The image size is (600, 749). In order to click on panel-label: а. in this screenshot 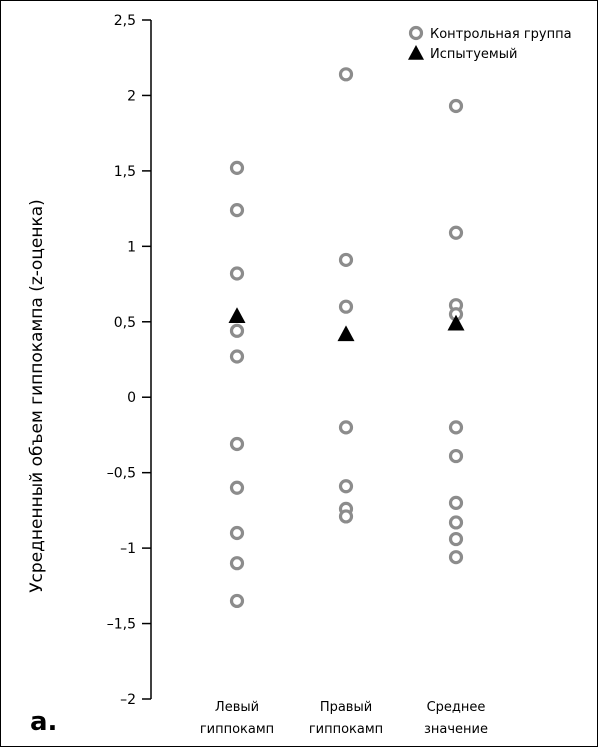, I will do `click(44, 722)`.